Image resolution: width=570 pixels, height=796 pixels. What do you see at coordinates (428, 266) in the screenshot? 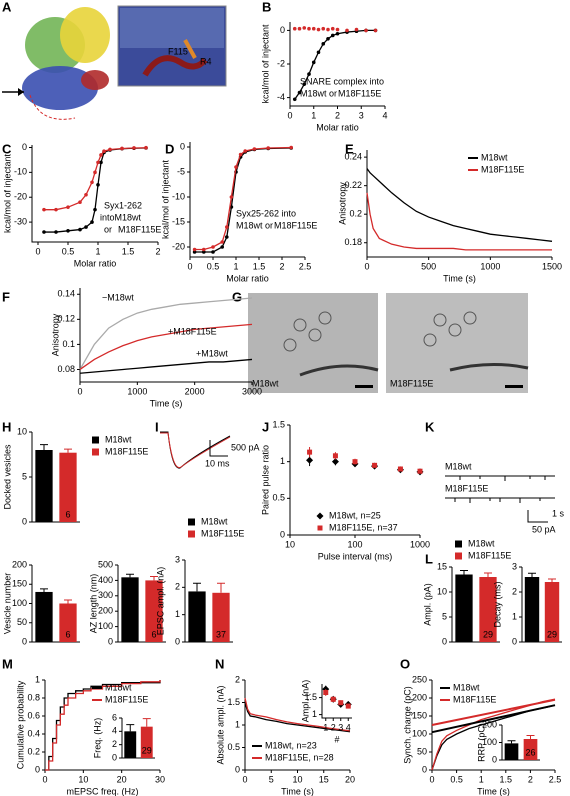
I see `x-tick-label: 500` at bounding box center [428, 266].